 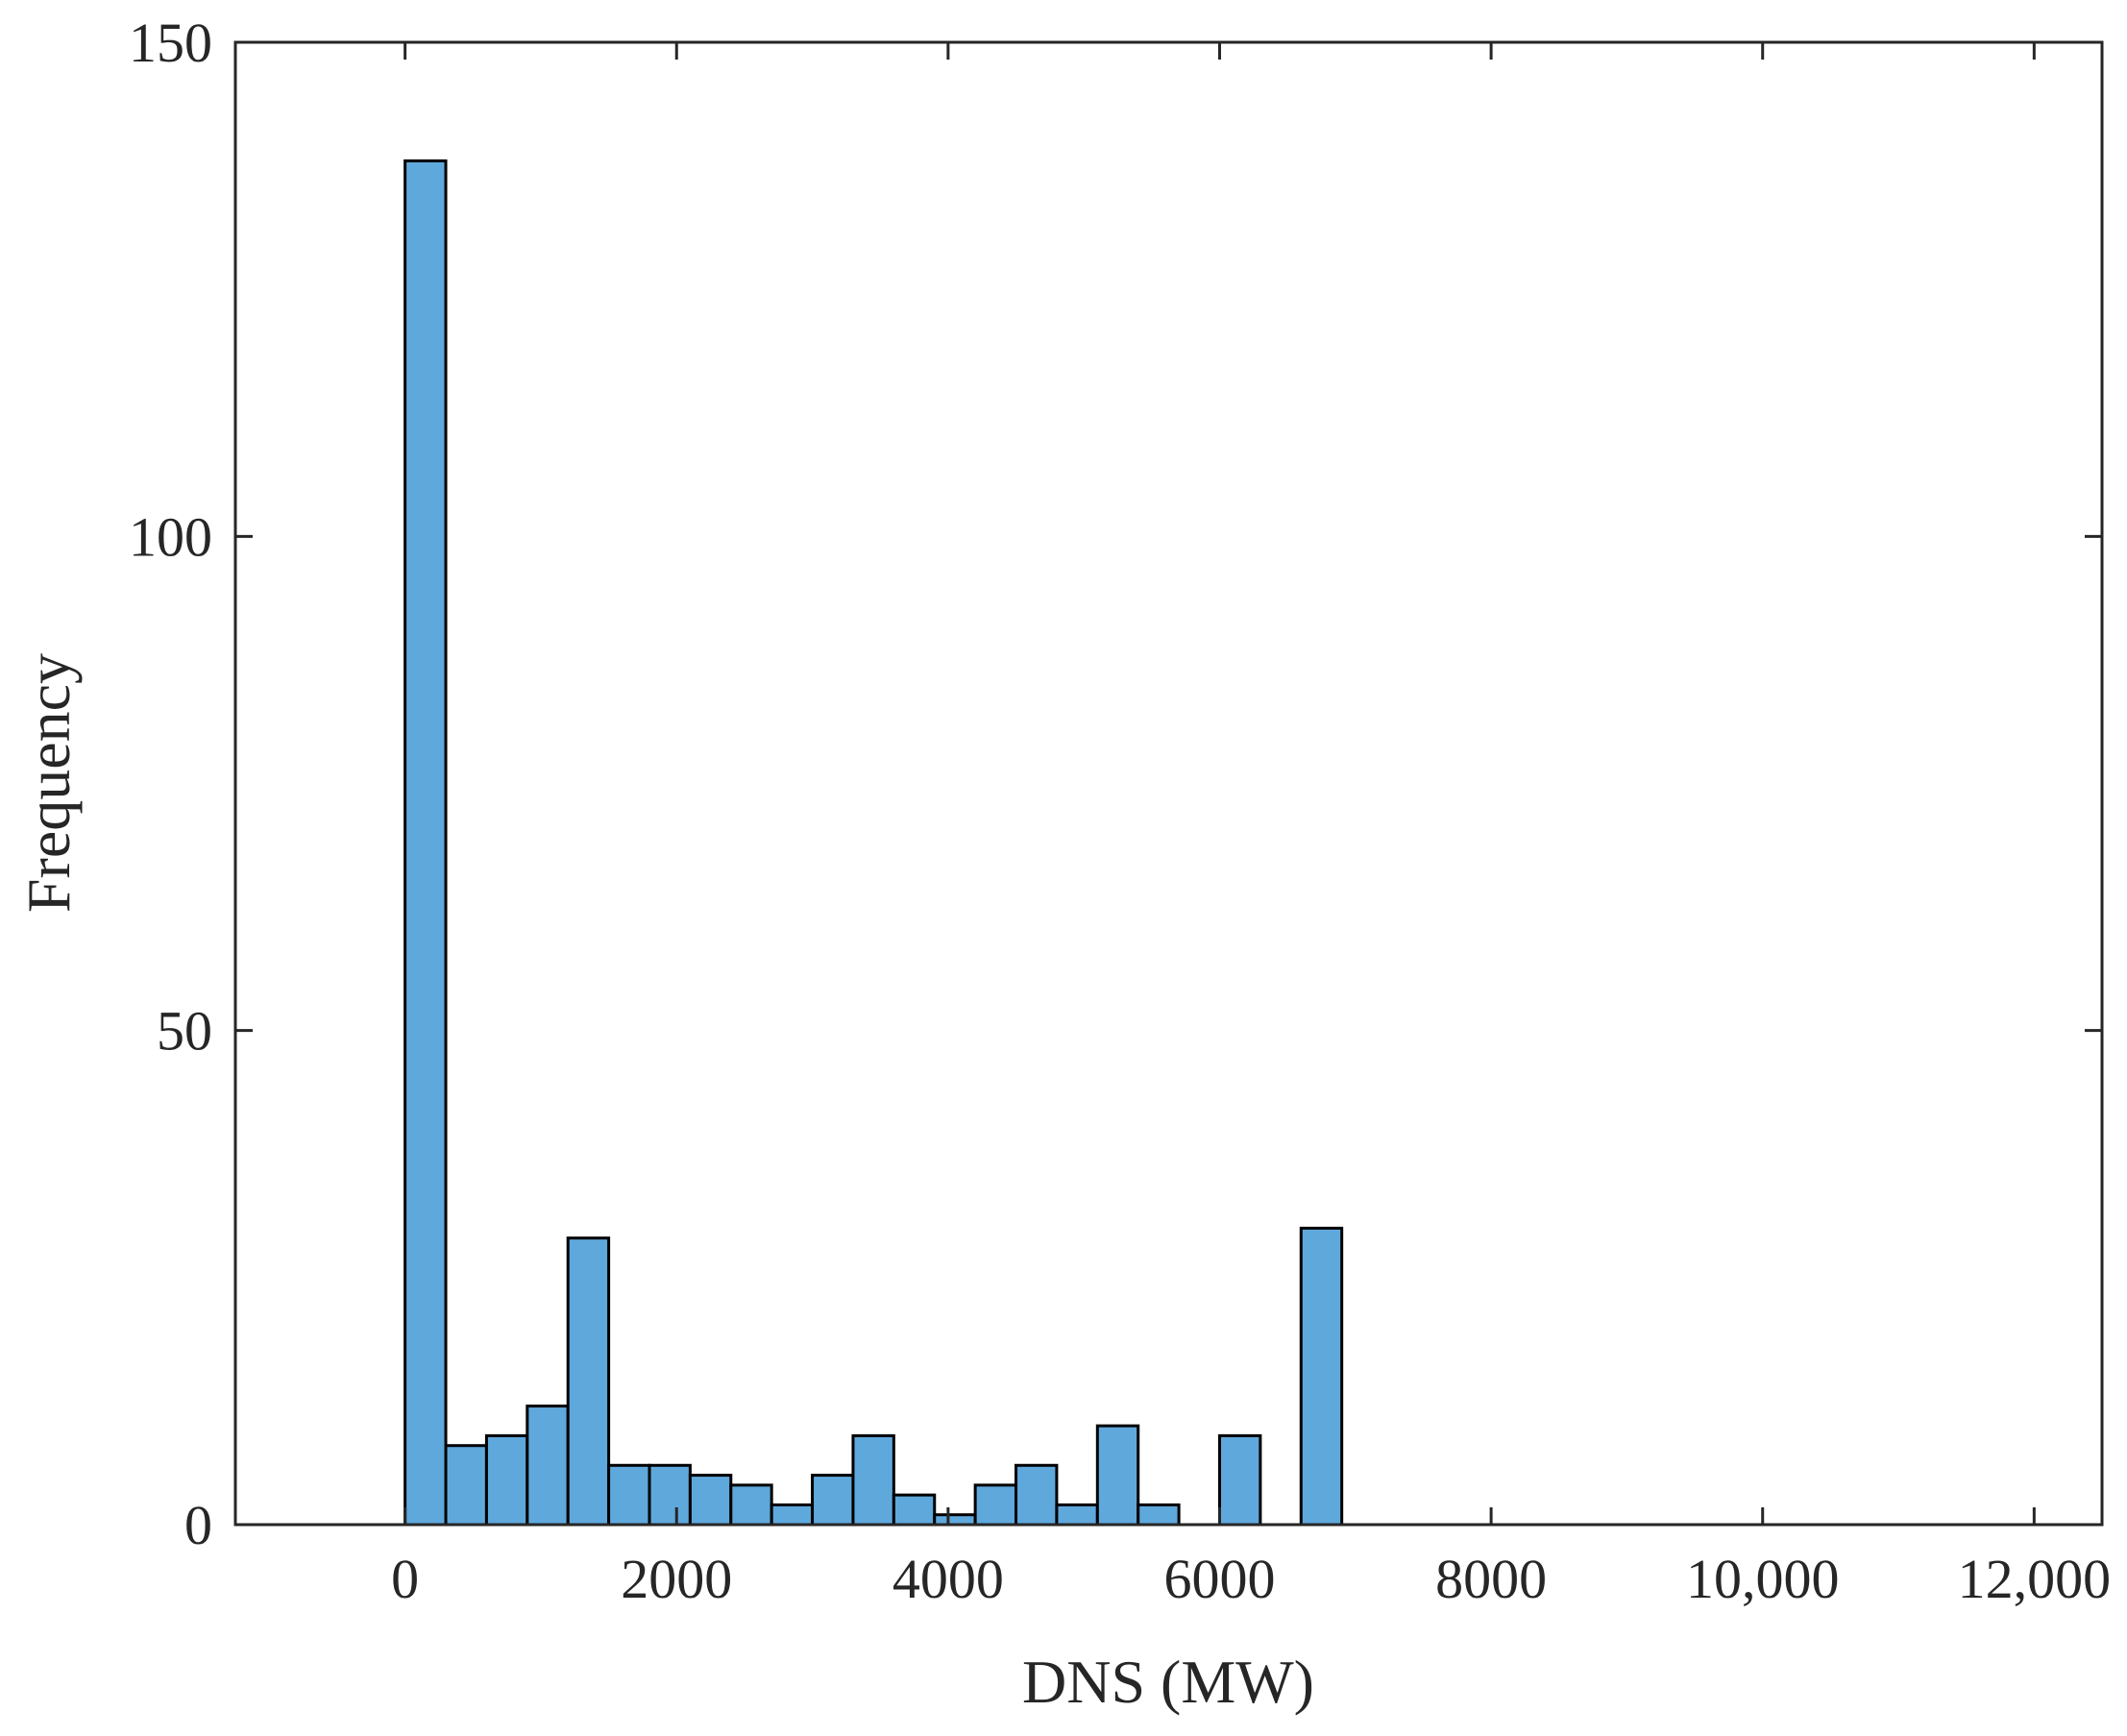 I want to click on x-tick-label: 8000, so click(x=1491, y=1579).